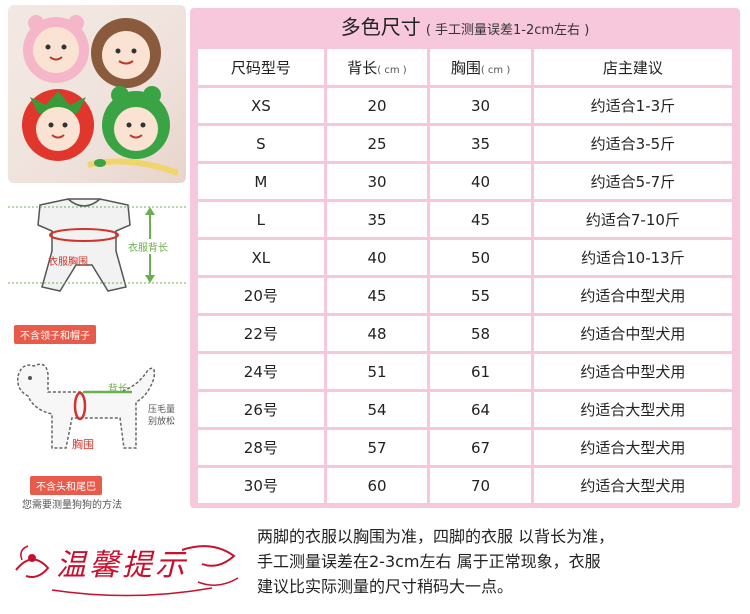  Describe the element at coordinates (97, 94) in the screenshot. I see `product-photo` at that location.